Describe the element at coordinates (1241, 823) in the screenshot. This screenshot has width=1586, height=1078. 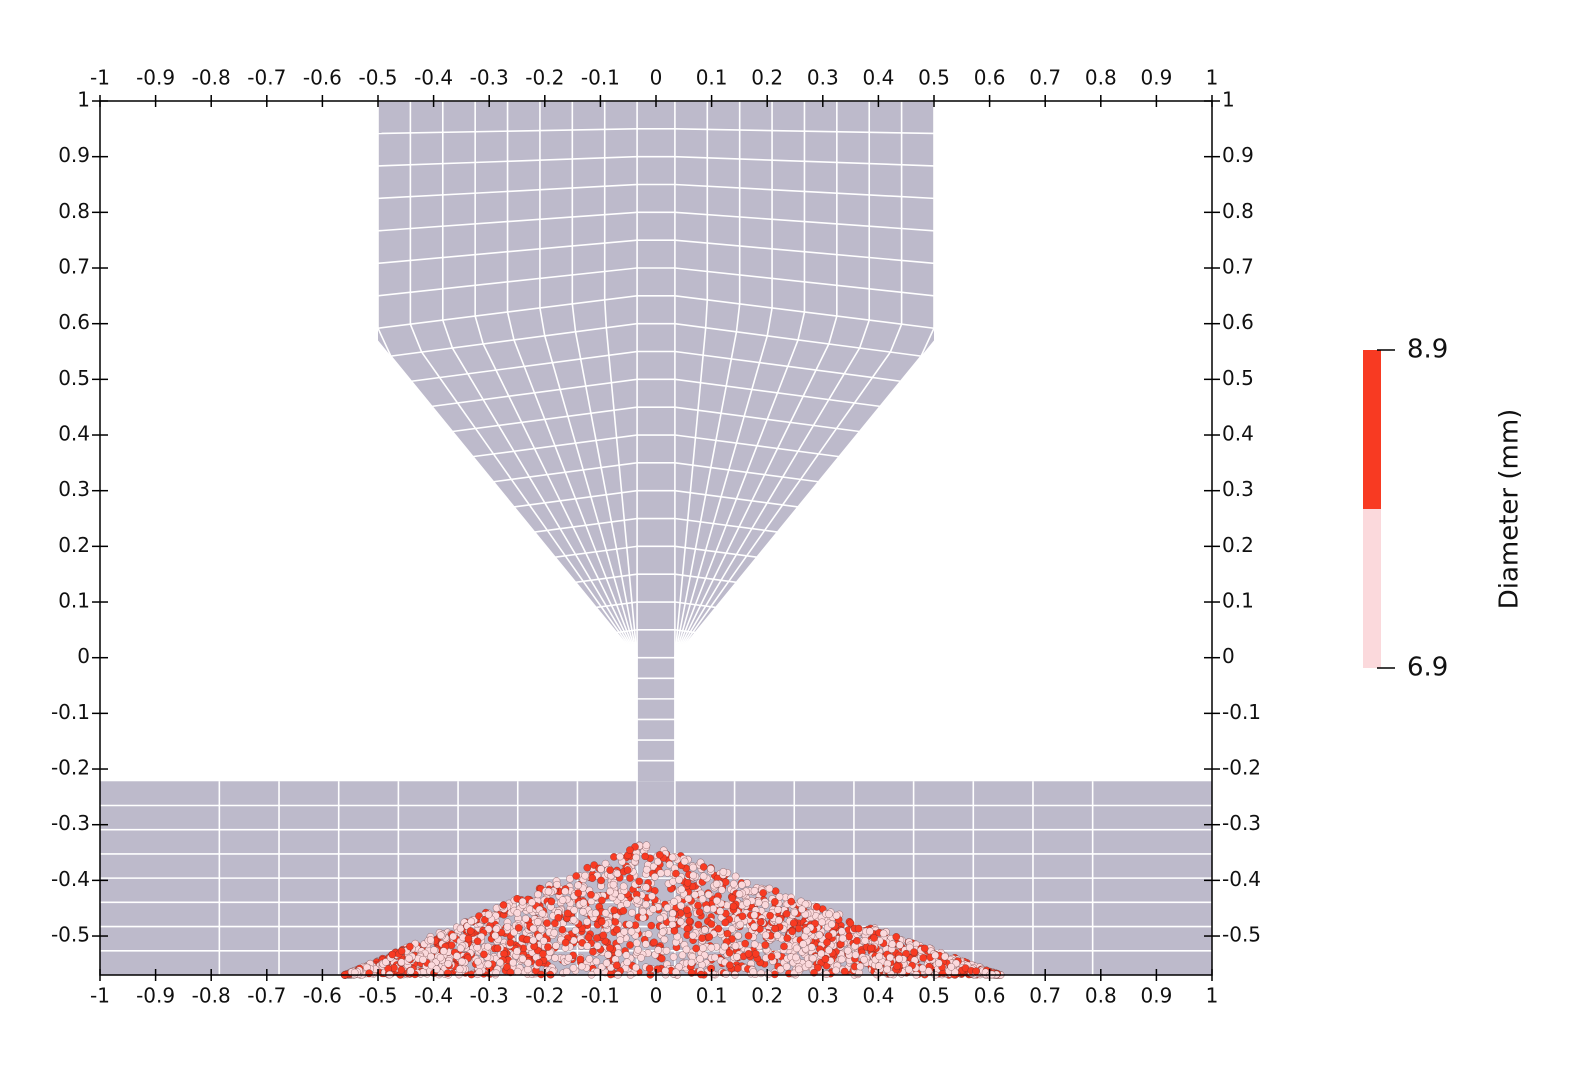
I see `y-tick-label: -0.3` at that location.